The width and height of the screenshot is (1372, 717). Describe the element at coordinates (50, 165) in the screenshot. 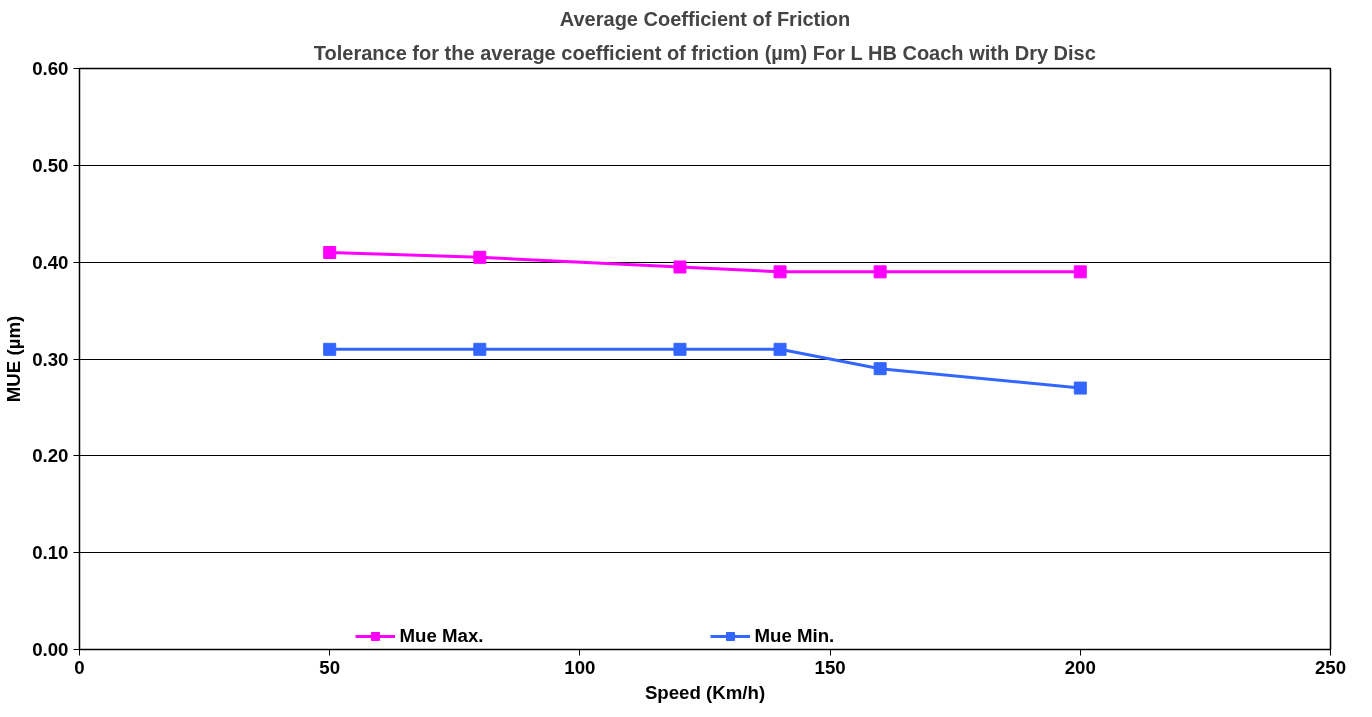

I see `y-tick-label: 0.50` at that location.